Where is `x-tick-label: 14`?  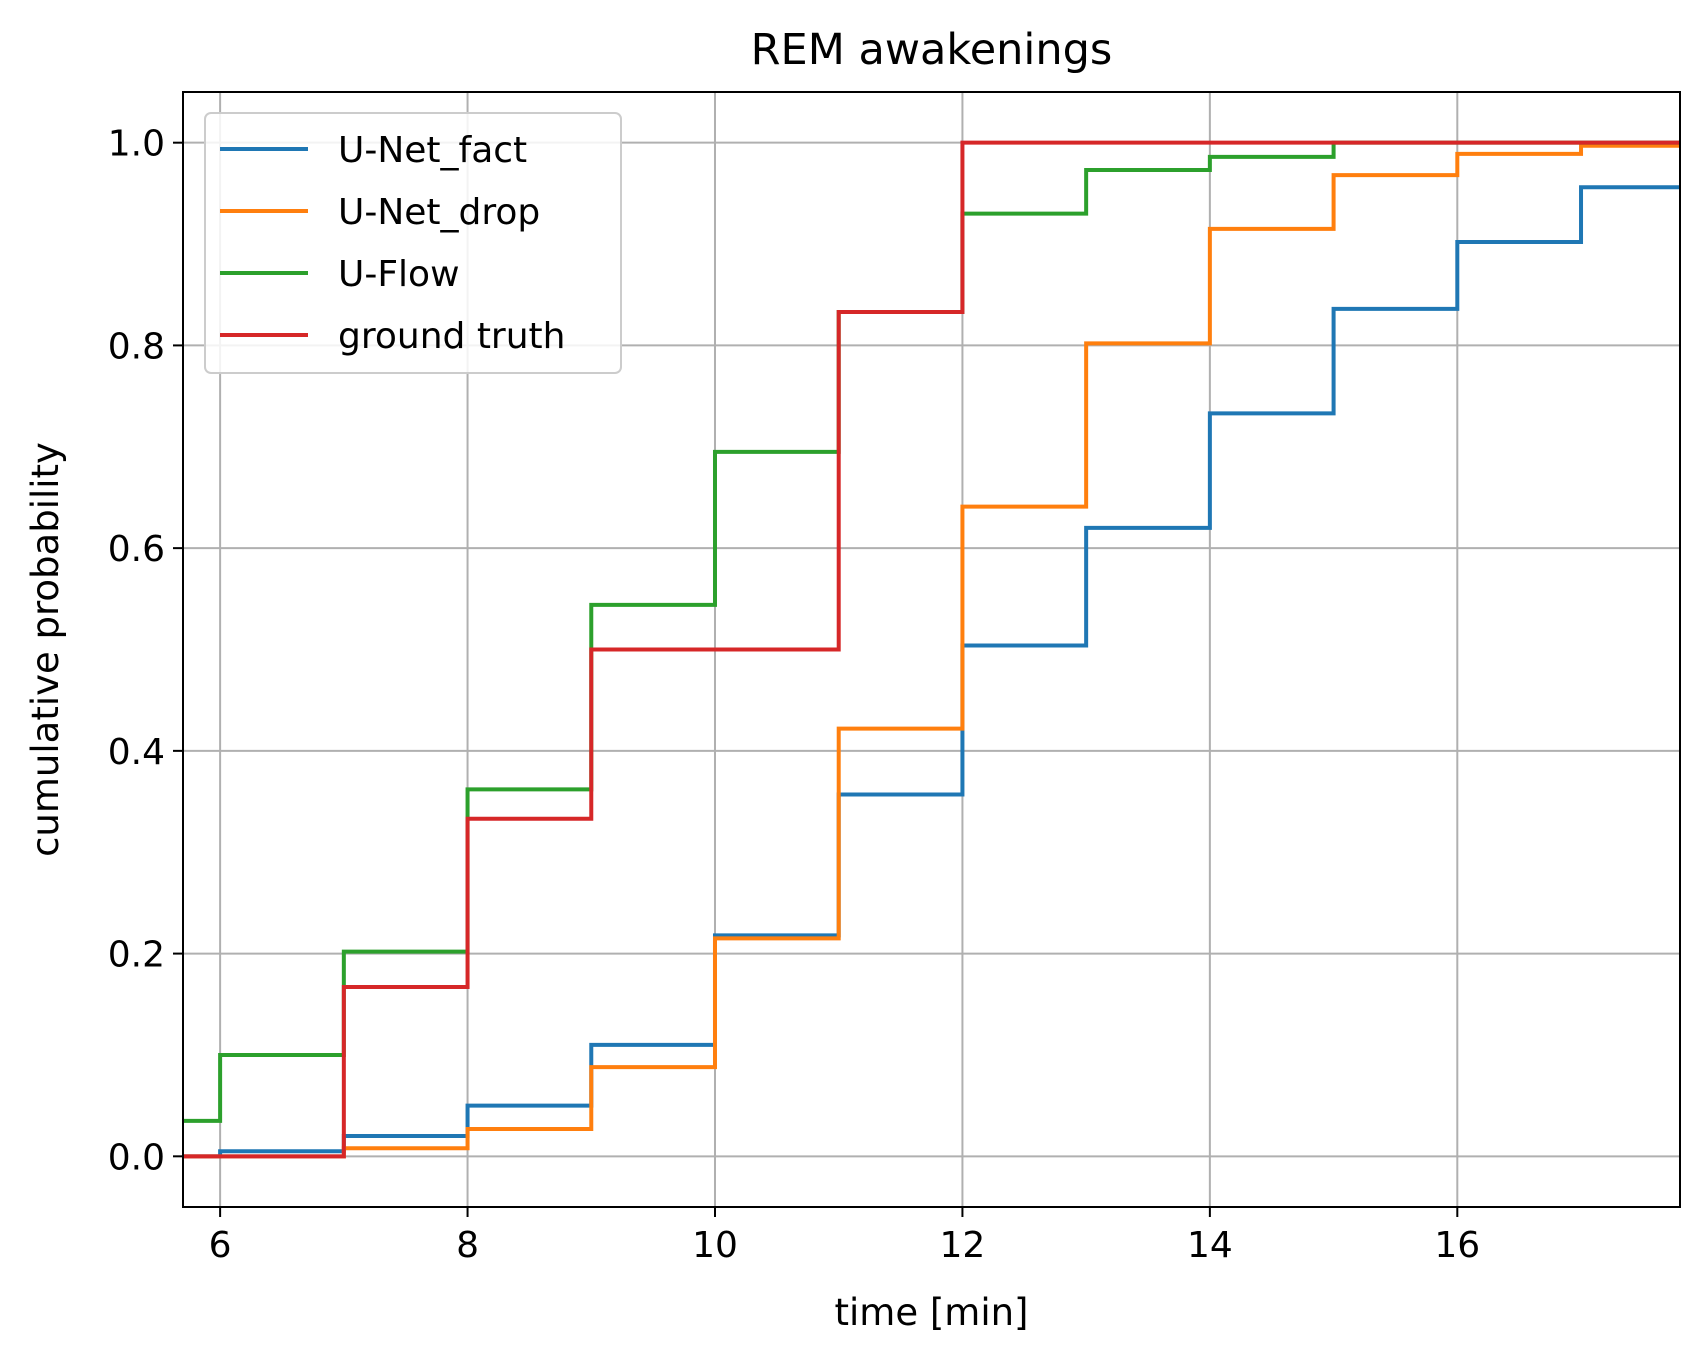 x-tick-label: 14 is located at coordinates (1210, 1245).